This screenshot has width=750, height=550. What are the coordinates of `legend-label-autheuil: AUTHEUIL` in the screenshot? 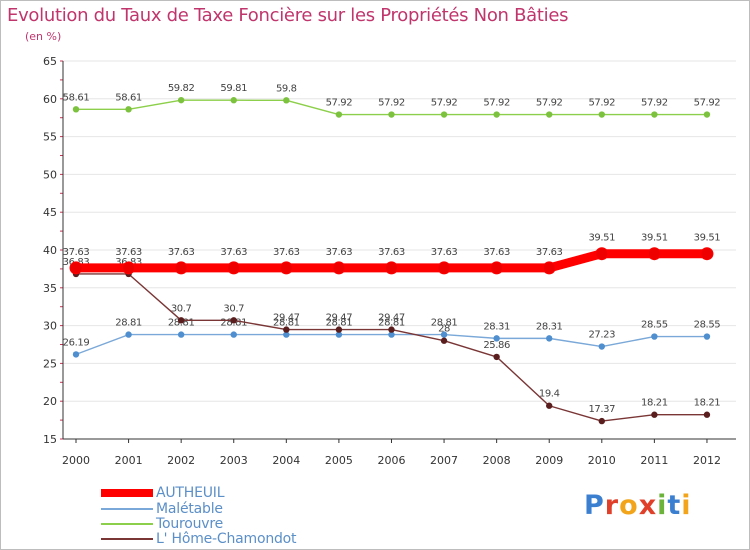 It's located at (190, 493).